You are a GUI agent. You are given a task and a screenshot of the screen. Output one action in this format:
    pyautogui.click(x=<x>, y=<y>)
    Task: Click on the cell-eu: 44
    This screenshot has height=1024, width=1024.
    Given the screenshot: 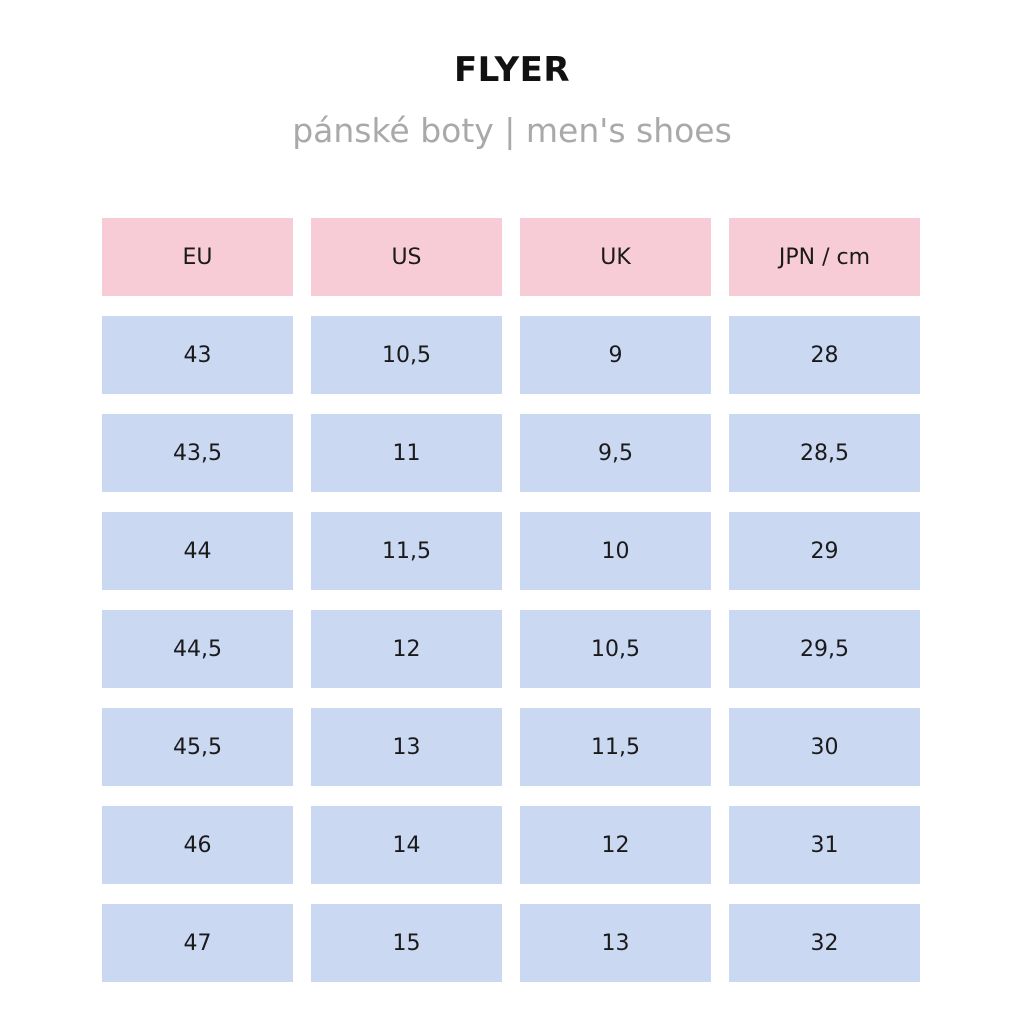 What is the action you would take?
    pyautogui.click(x=197, y=551)
    